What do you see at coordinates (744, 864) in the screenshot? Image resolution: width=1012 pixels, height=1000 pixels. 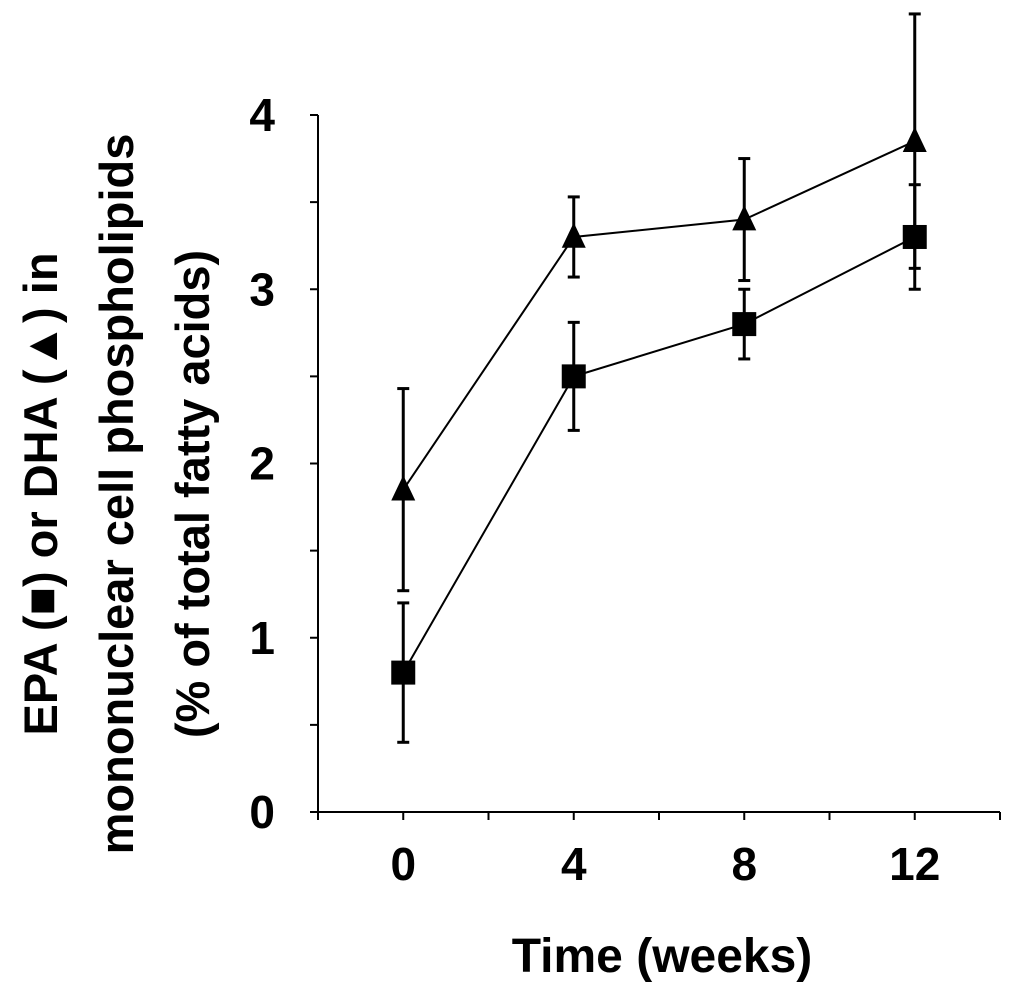 I see `x-tick-label: 8` at bounding box center [744, 864].